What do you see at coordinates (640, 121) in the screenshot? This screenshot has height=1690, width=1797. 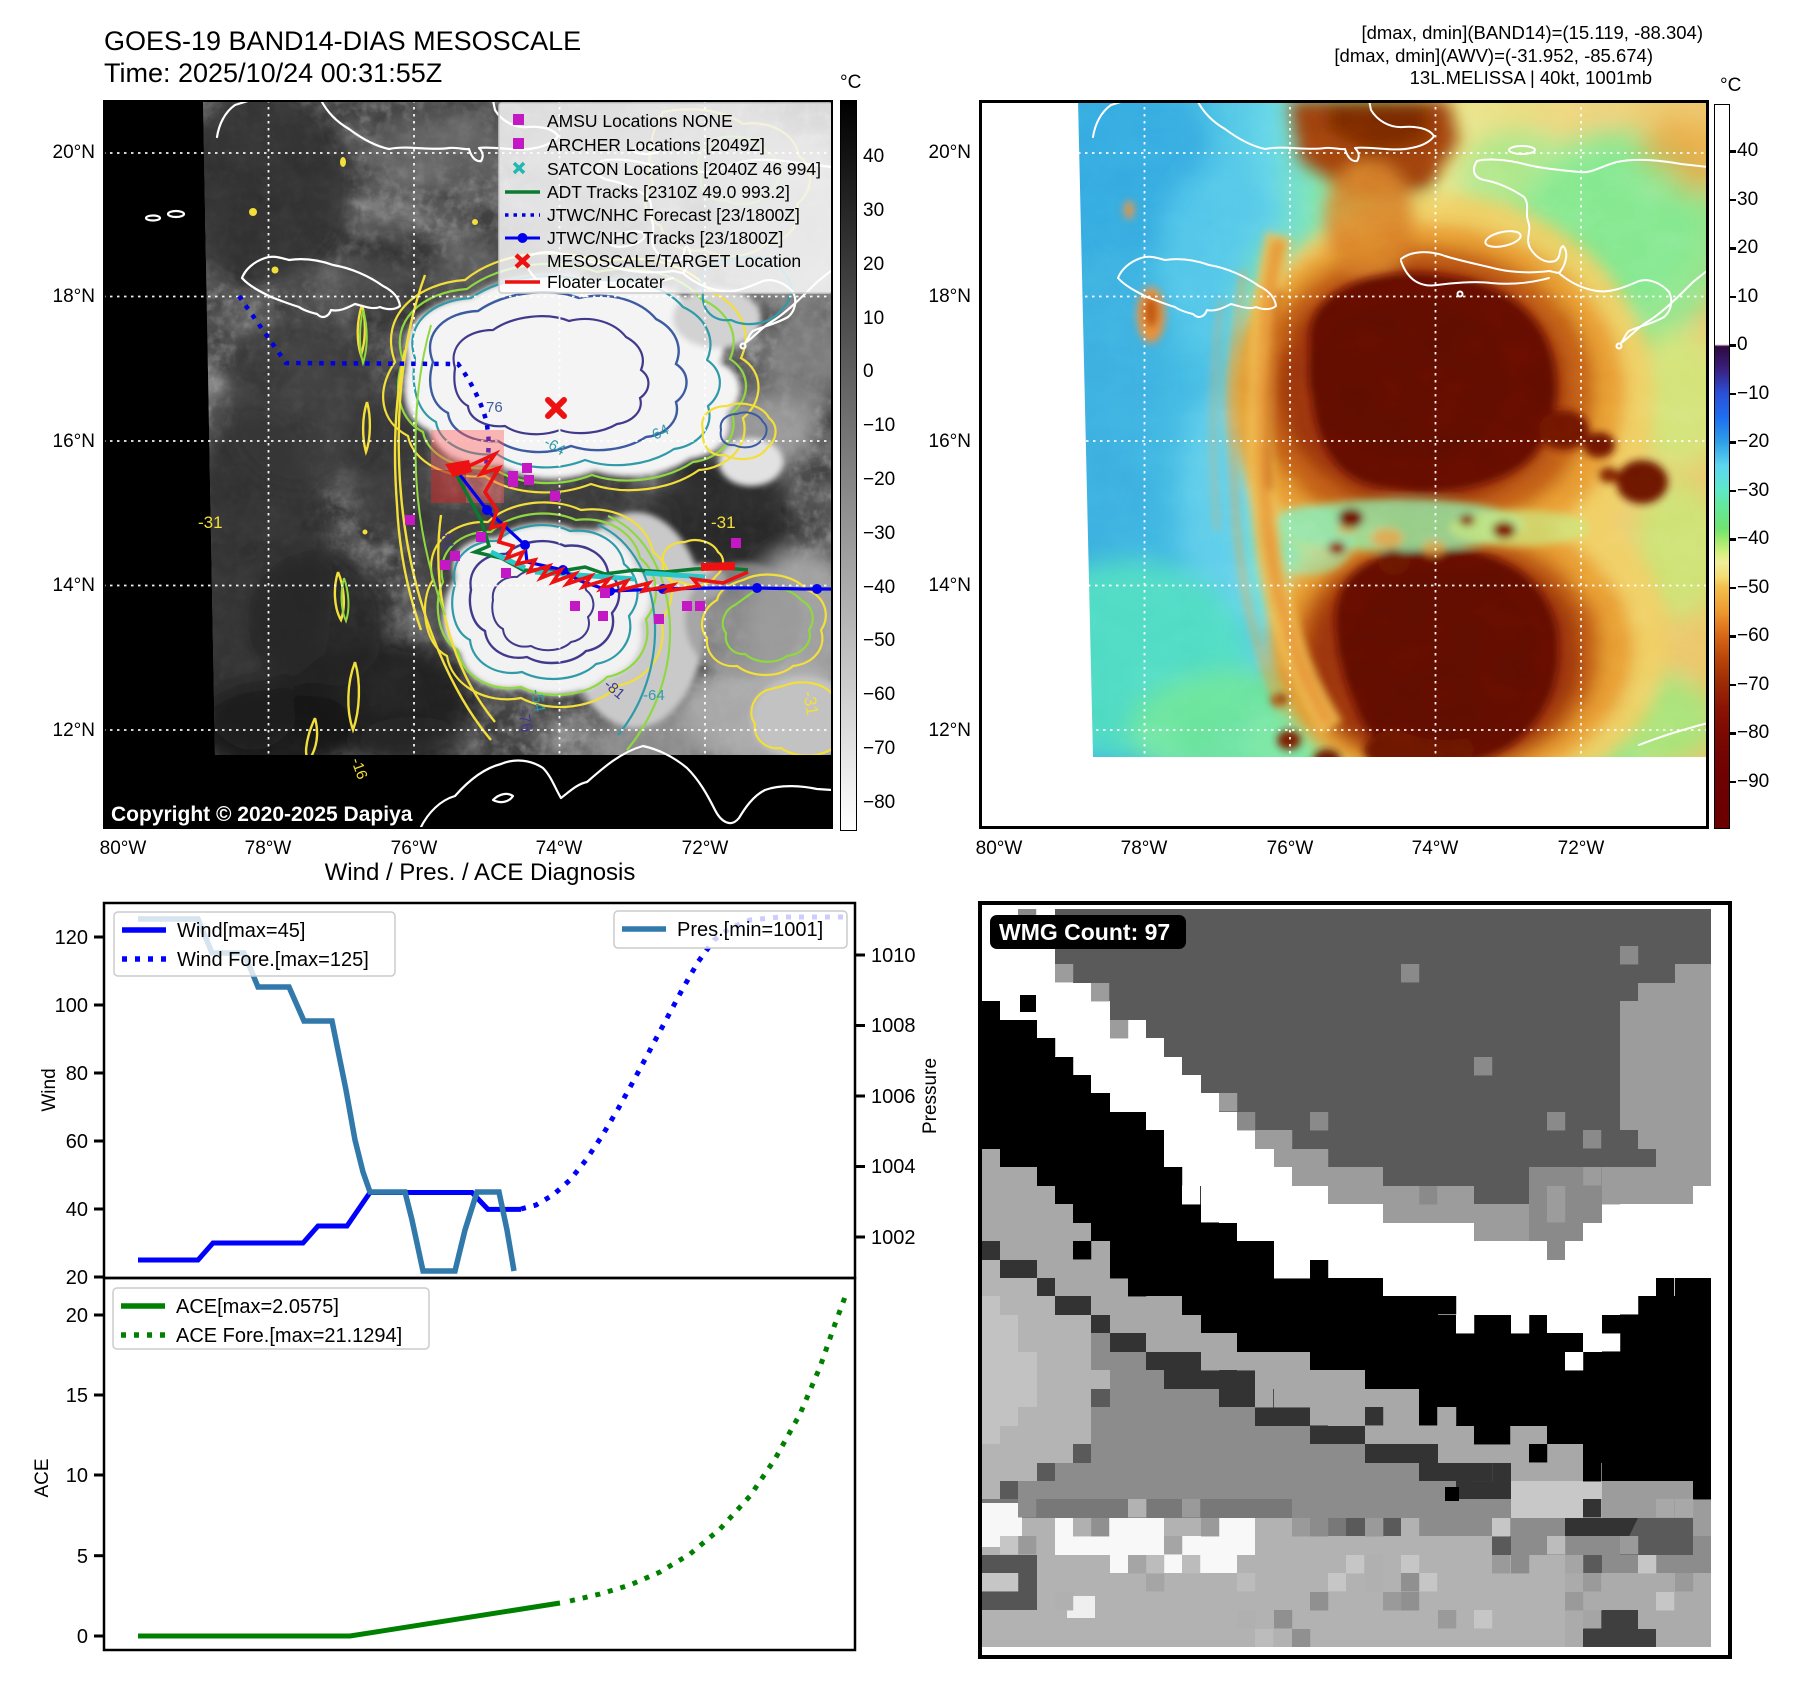 I see `svg-text: AMSU Locations NONE` at bounding box center [640, 121].